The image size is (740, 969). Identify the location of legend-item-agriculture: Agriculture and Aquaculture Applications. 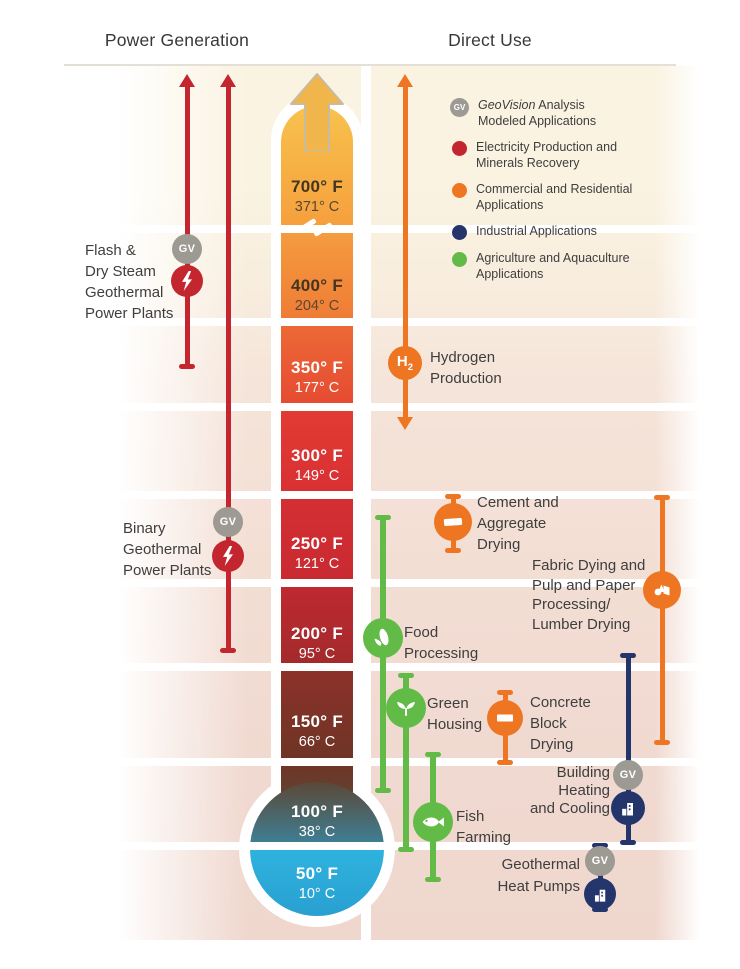
(570, 266).